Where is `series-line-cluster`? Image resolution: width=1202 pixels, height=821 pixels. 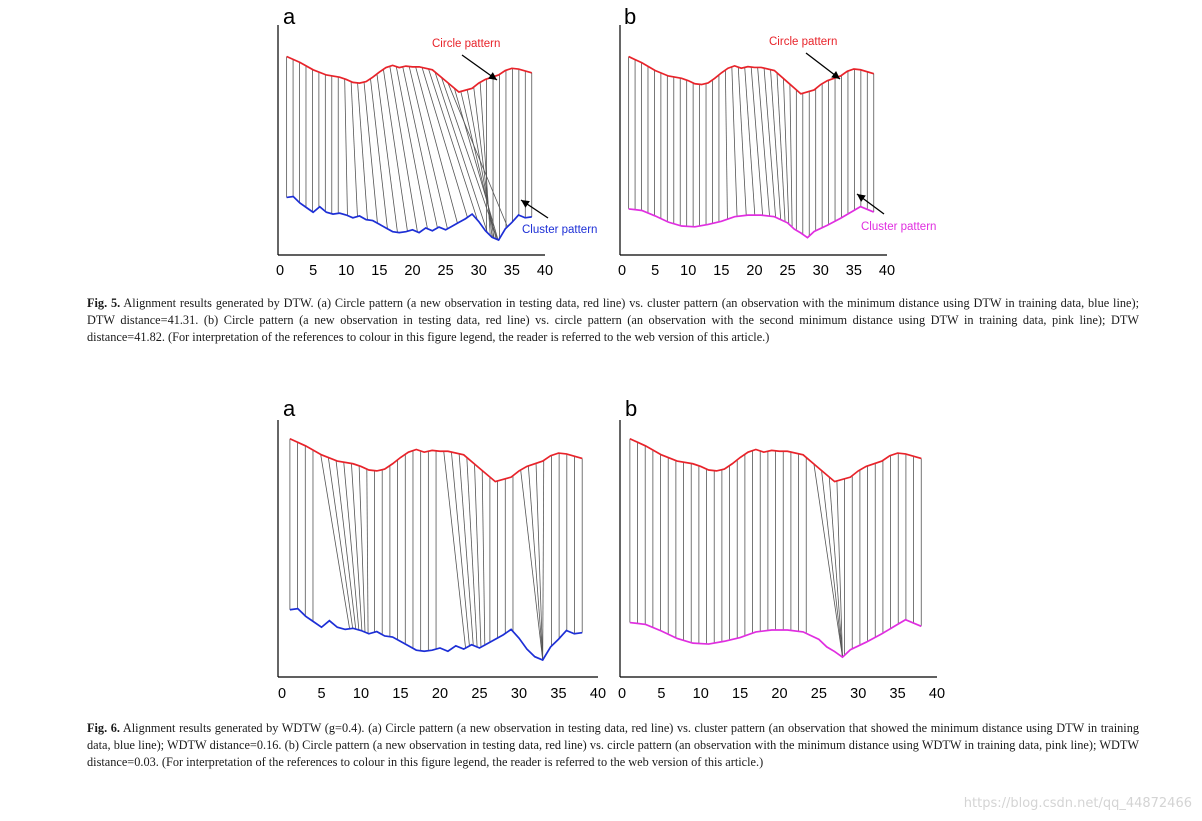
series-line-cluster is located at coordinates (409, 218).